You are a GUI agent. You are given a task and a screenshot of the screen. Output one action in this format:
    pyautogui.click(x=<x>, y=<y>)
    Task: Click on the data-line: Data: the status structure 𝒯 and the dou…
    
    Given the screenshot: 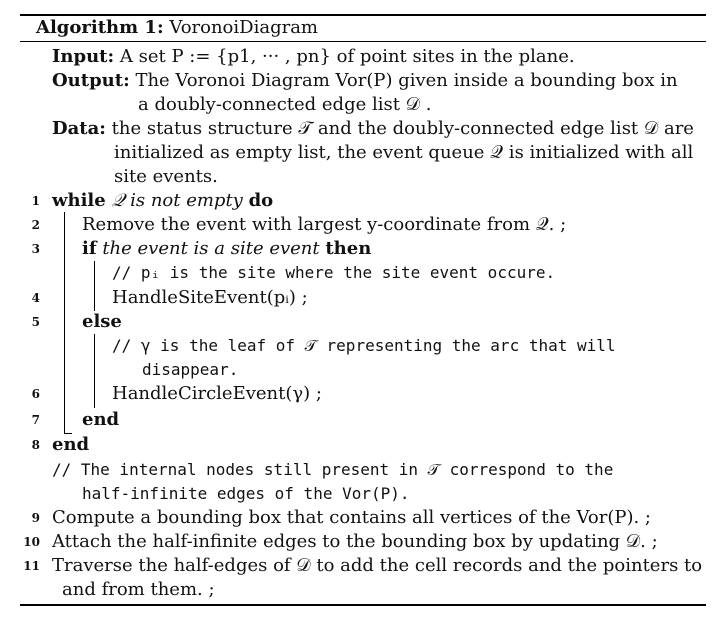 What is the action you would take?
    pyautogui.click(x=373, y=129)
    